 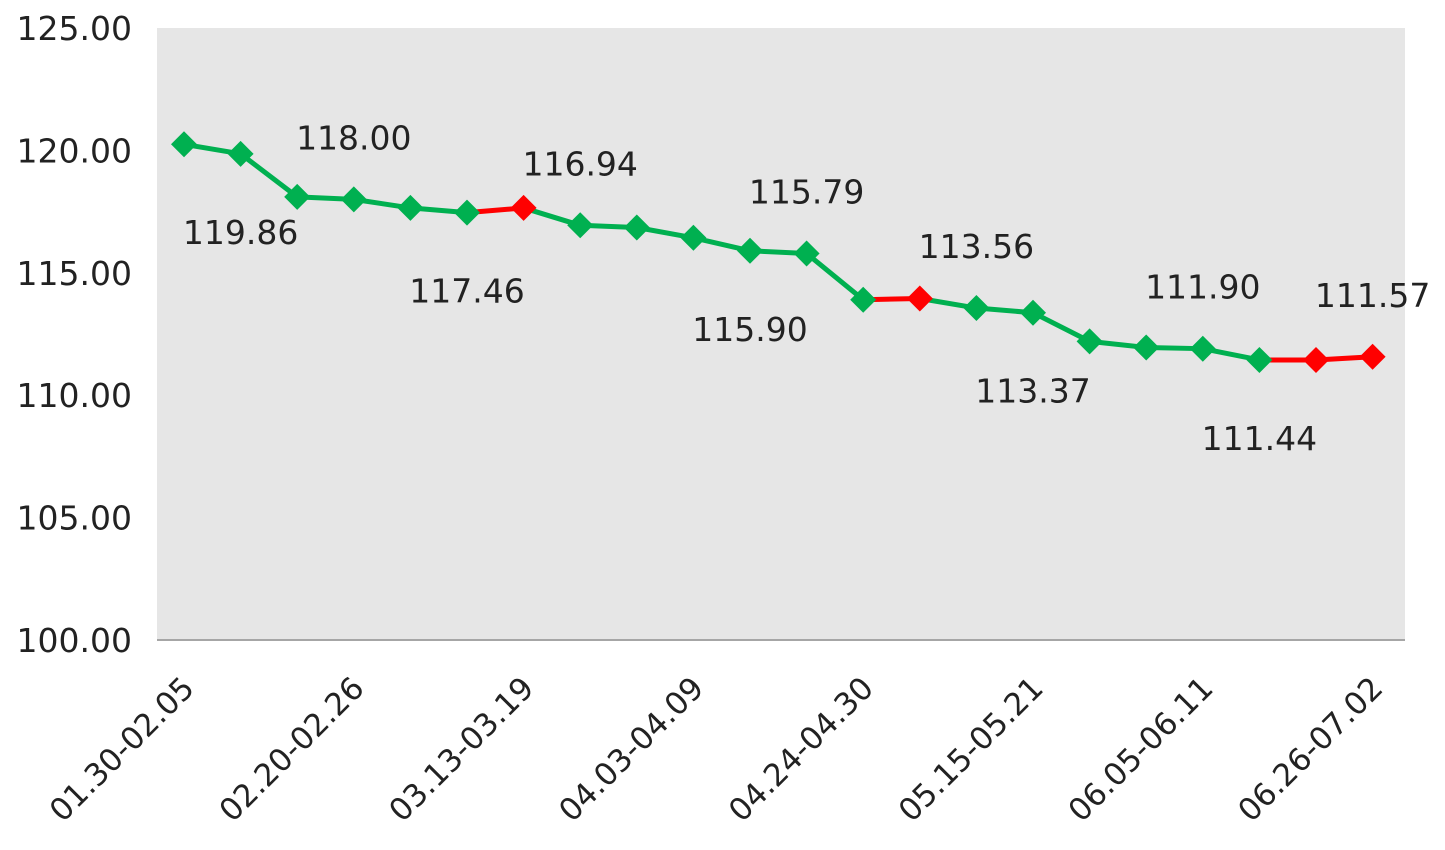 I want to click on y-tick-label: 115.00, so click(x=74, y=273).